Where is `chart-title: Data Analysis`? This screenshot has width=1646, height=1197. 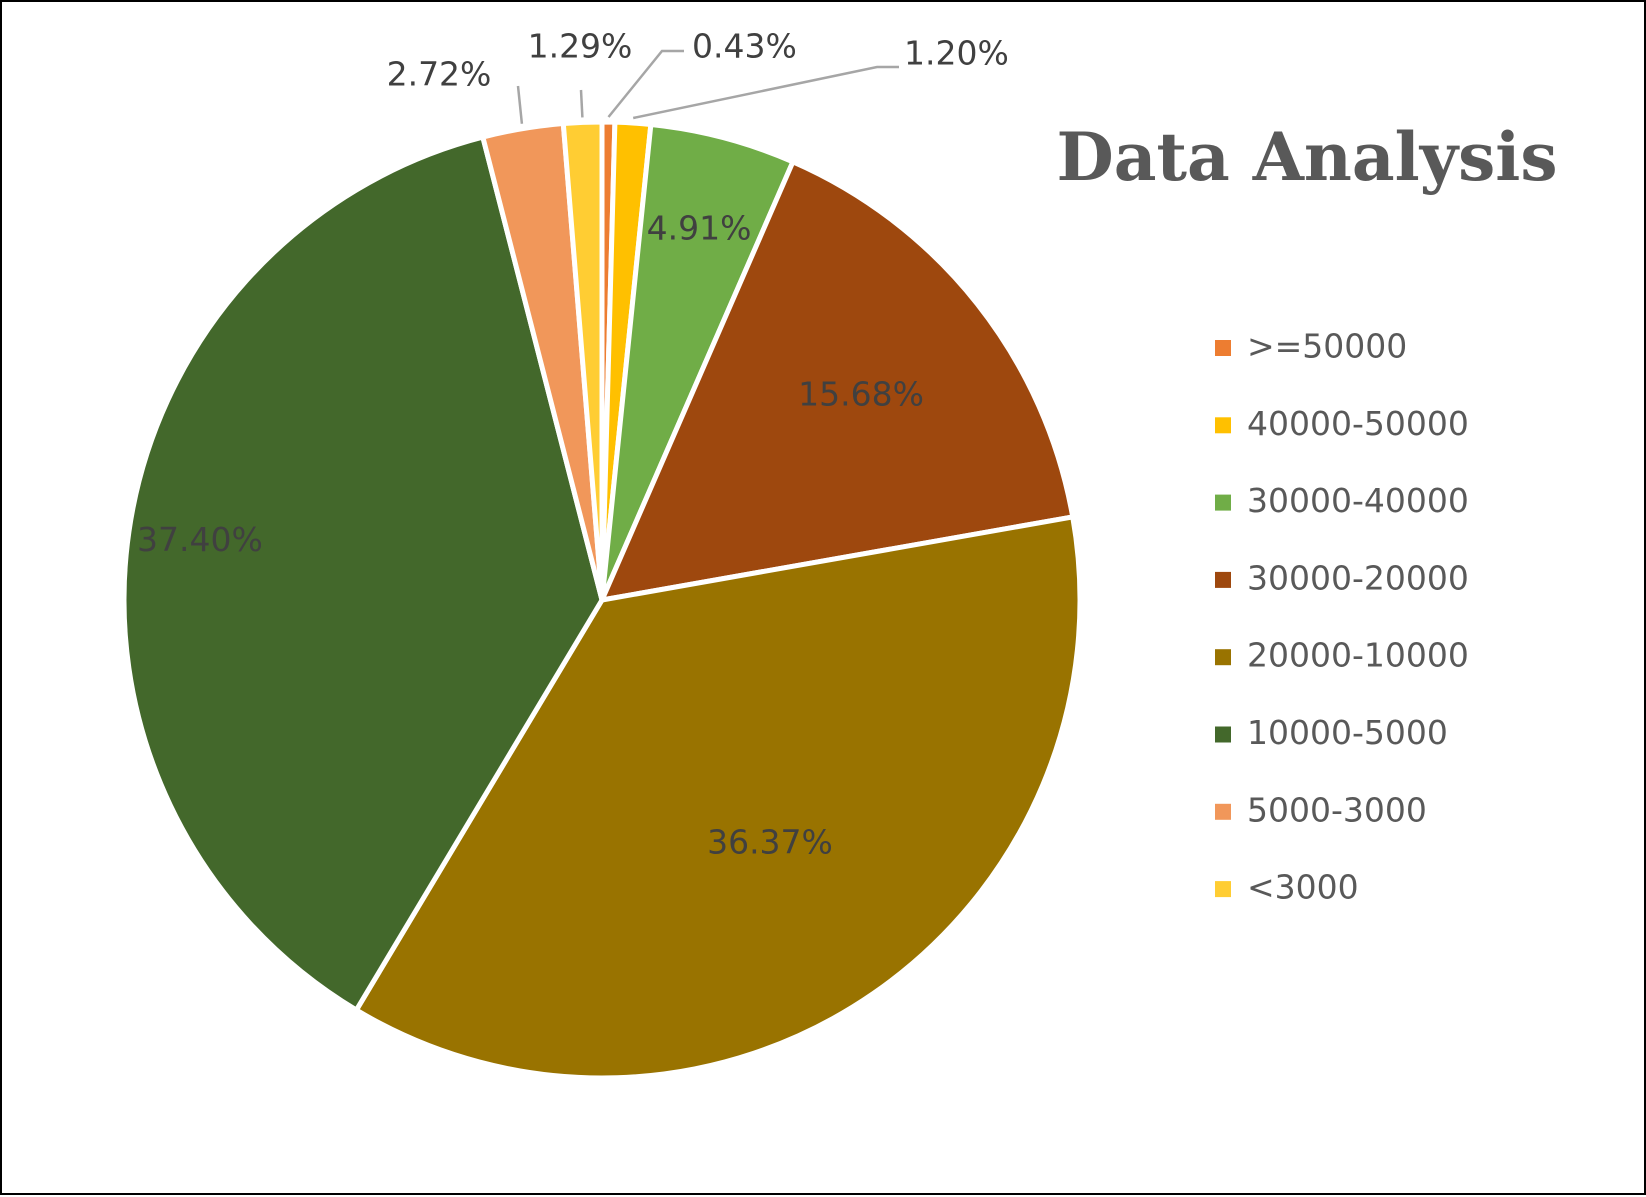
chart-title: Data Analysis is located at coordinates (1307, 157).